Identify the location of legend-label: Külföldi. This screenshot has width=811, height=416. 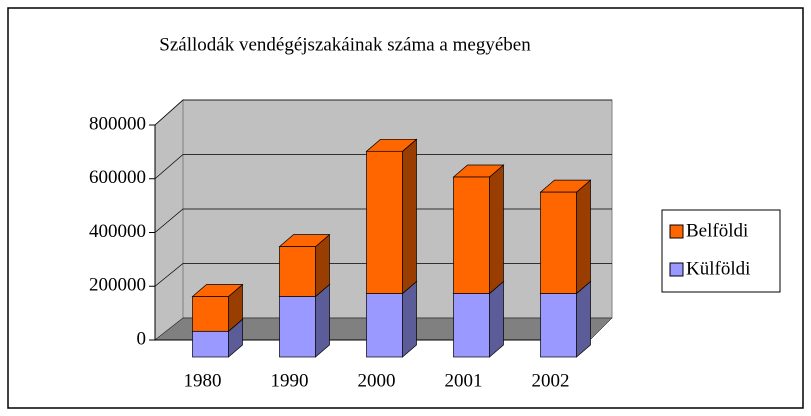
(718, 268).